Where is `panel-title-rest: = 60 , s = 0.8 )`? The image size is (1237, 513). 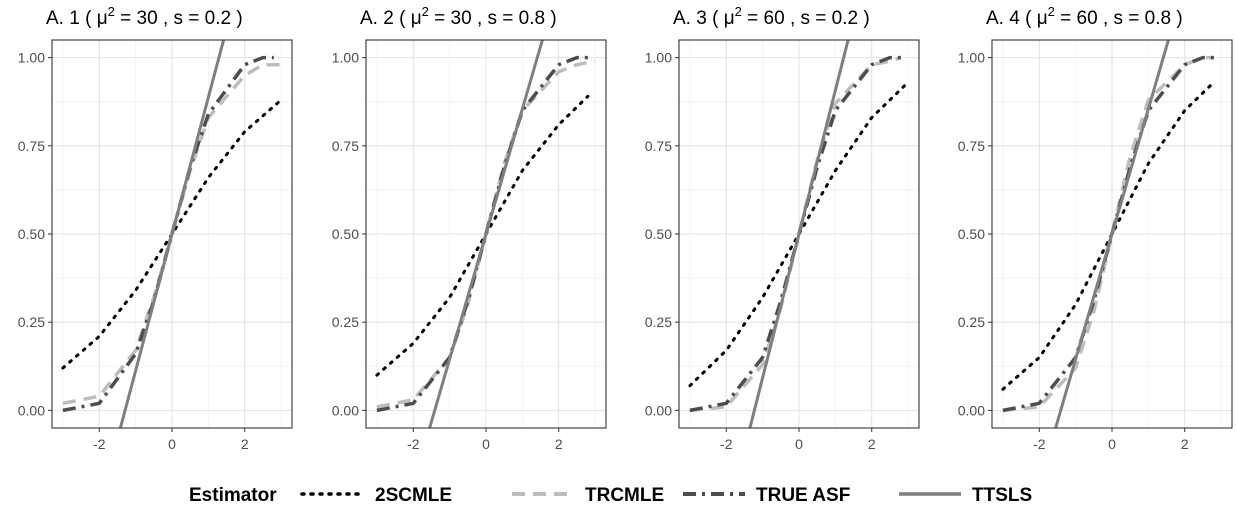 panel-title-rest: = 60 , s = 0.8 ) is located at coordinates (1119, 18).